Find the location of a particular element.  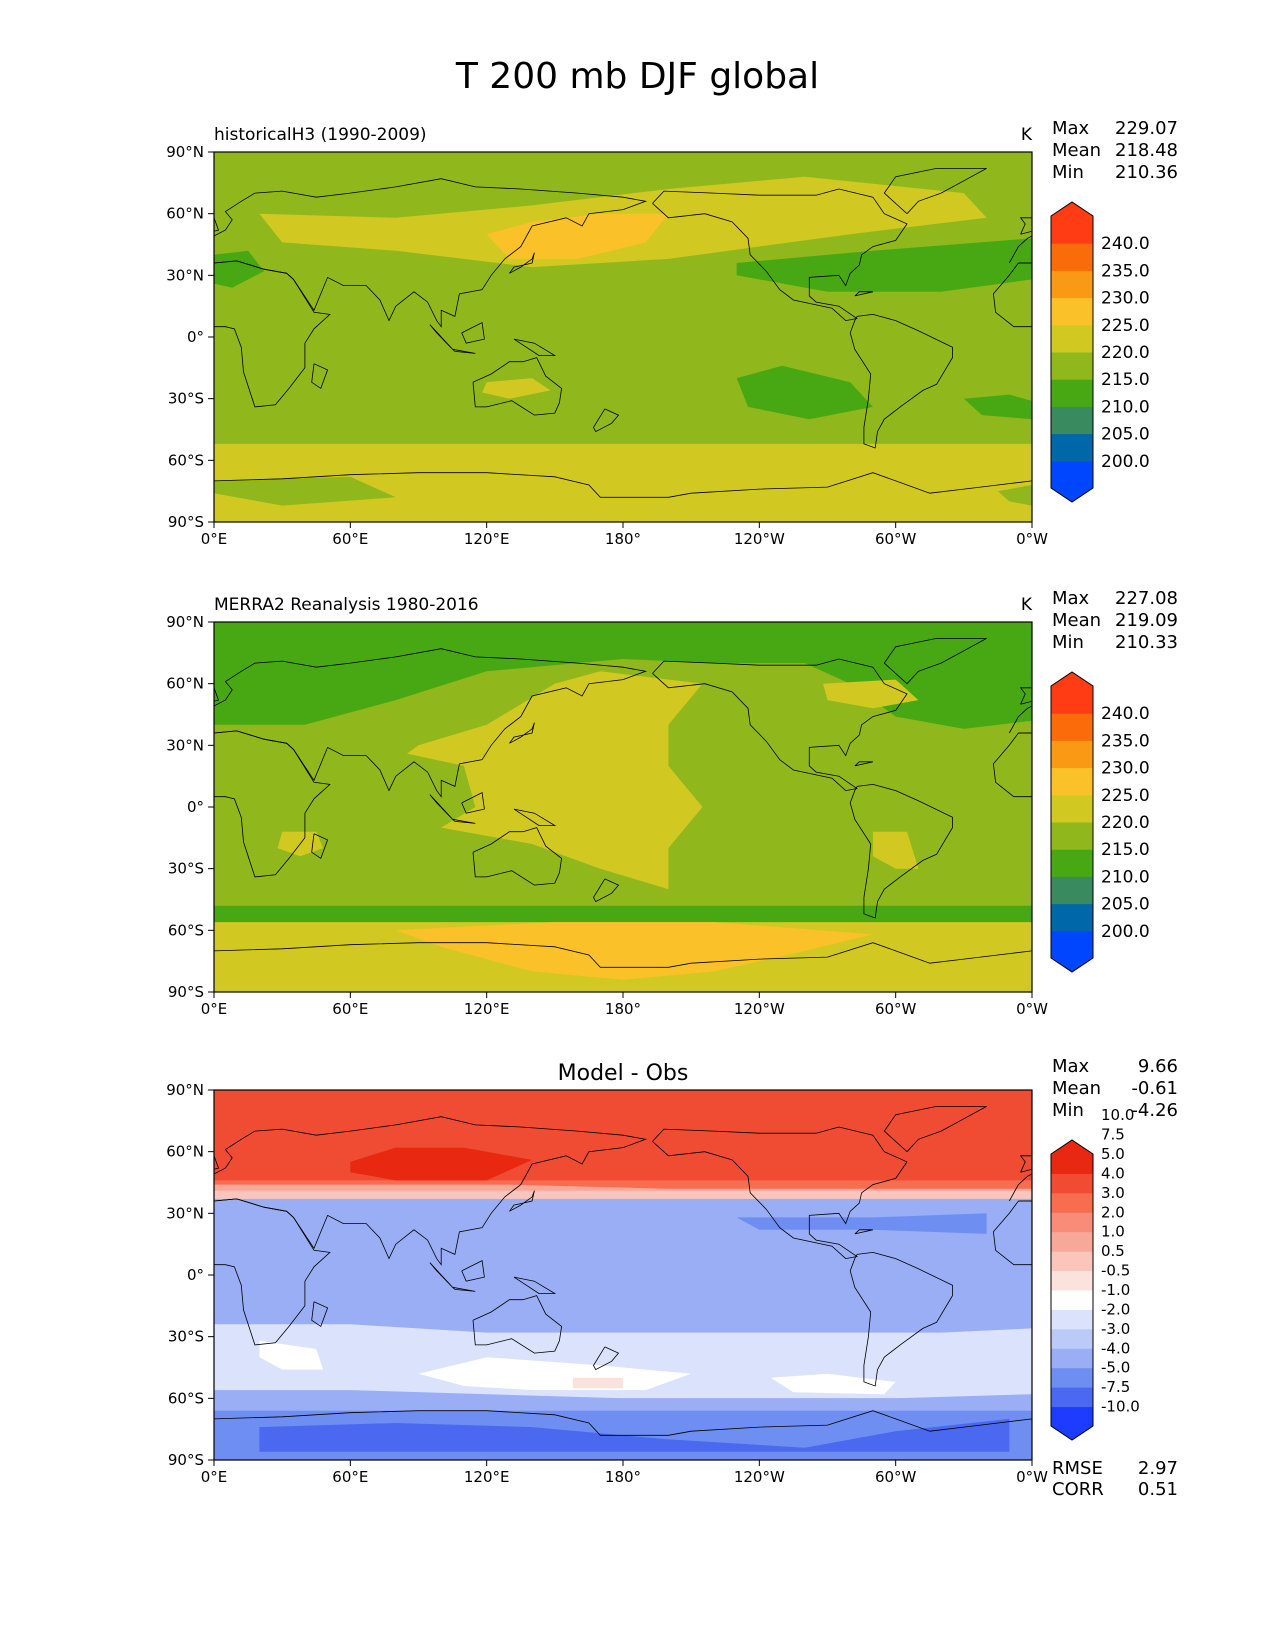

units-label: K is located at coordinates (1027, 135).